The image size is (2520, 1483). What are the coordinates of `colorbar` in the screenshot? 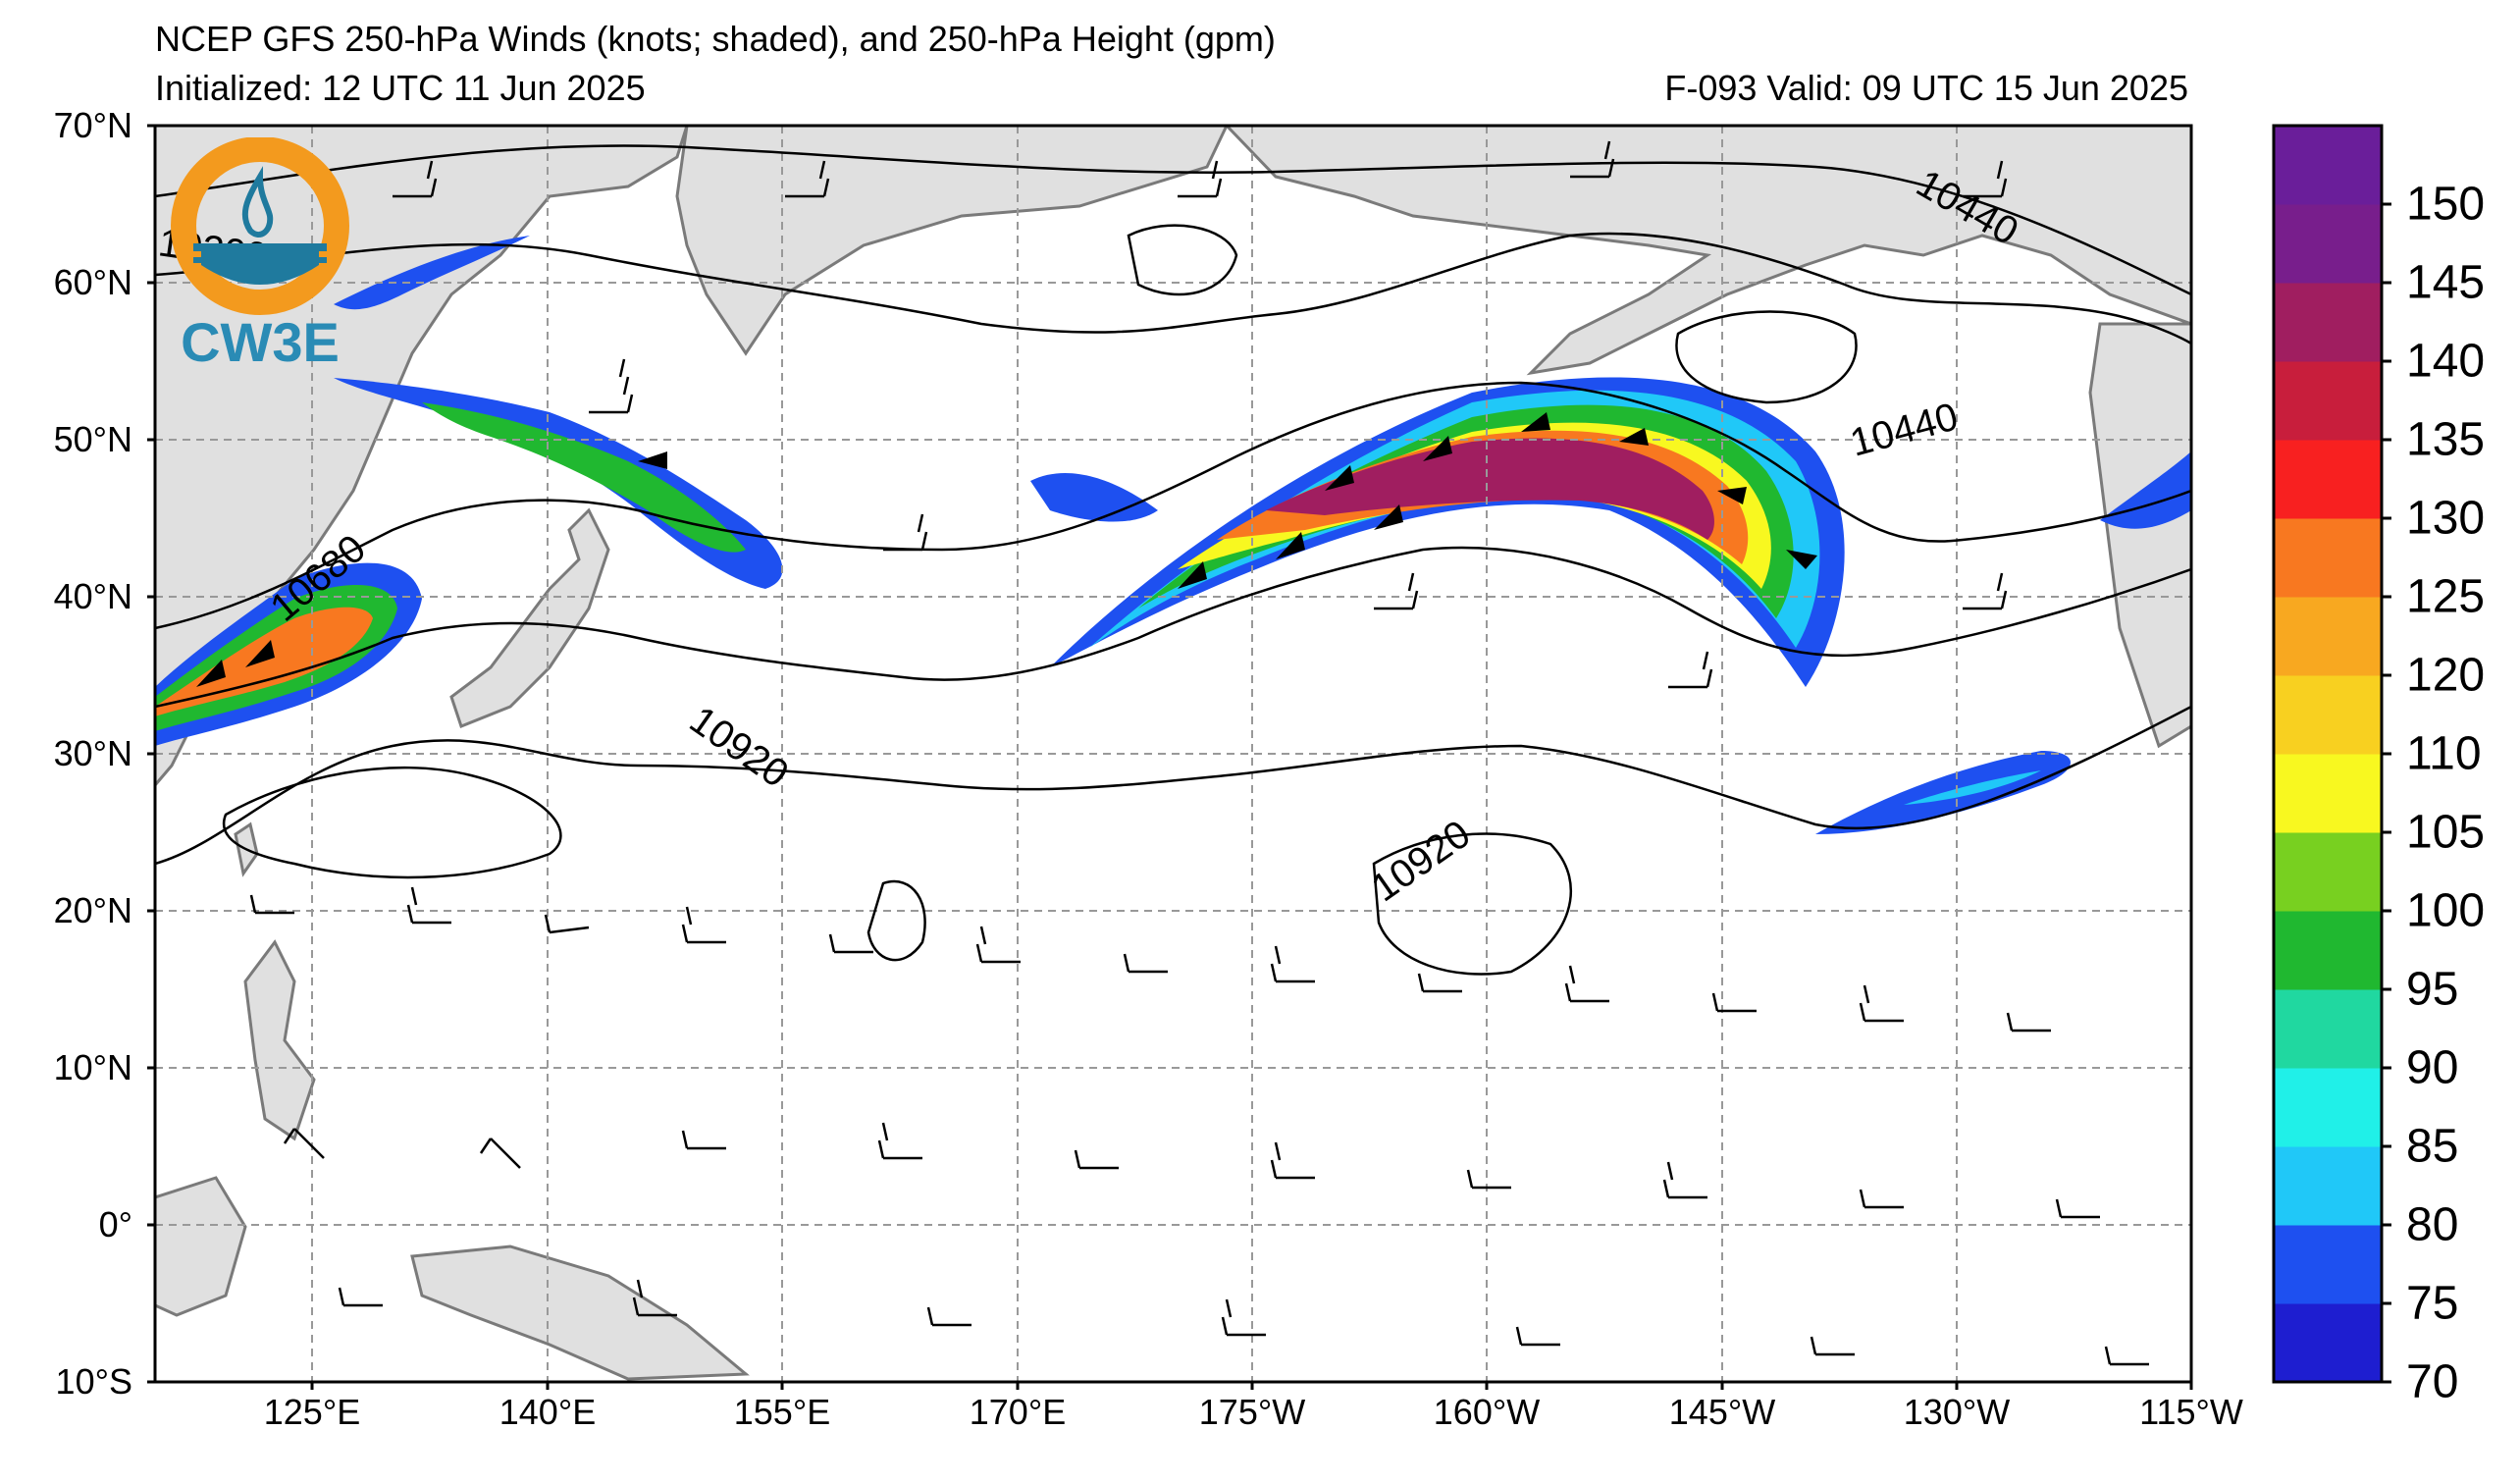 It's located at (2332, 755).